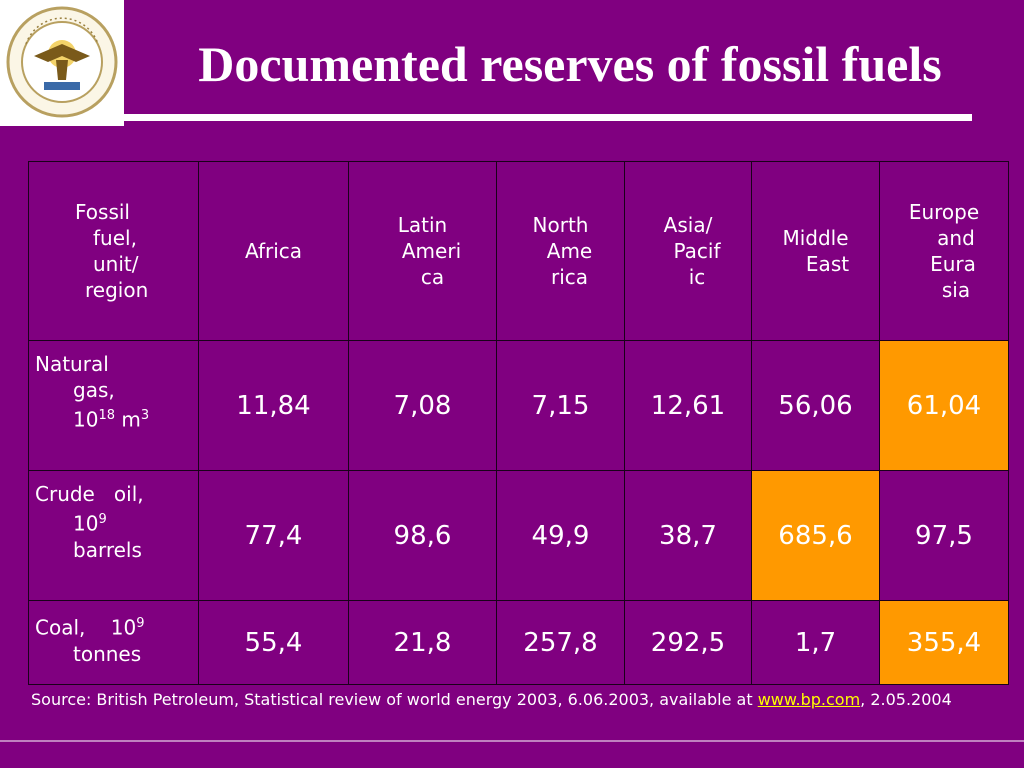  I want to click on cell-value: 1,7, so click(815, 642).